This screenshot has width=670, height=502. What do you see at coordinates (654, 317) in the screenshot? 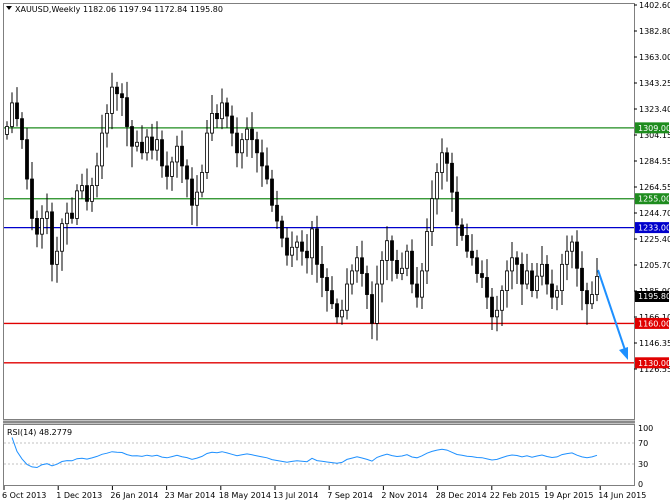
I see `price-tick-label: 1166.10` at bounding box center [654, 317].